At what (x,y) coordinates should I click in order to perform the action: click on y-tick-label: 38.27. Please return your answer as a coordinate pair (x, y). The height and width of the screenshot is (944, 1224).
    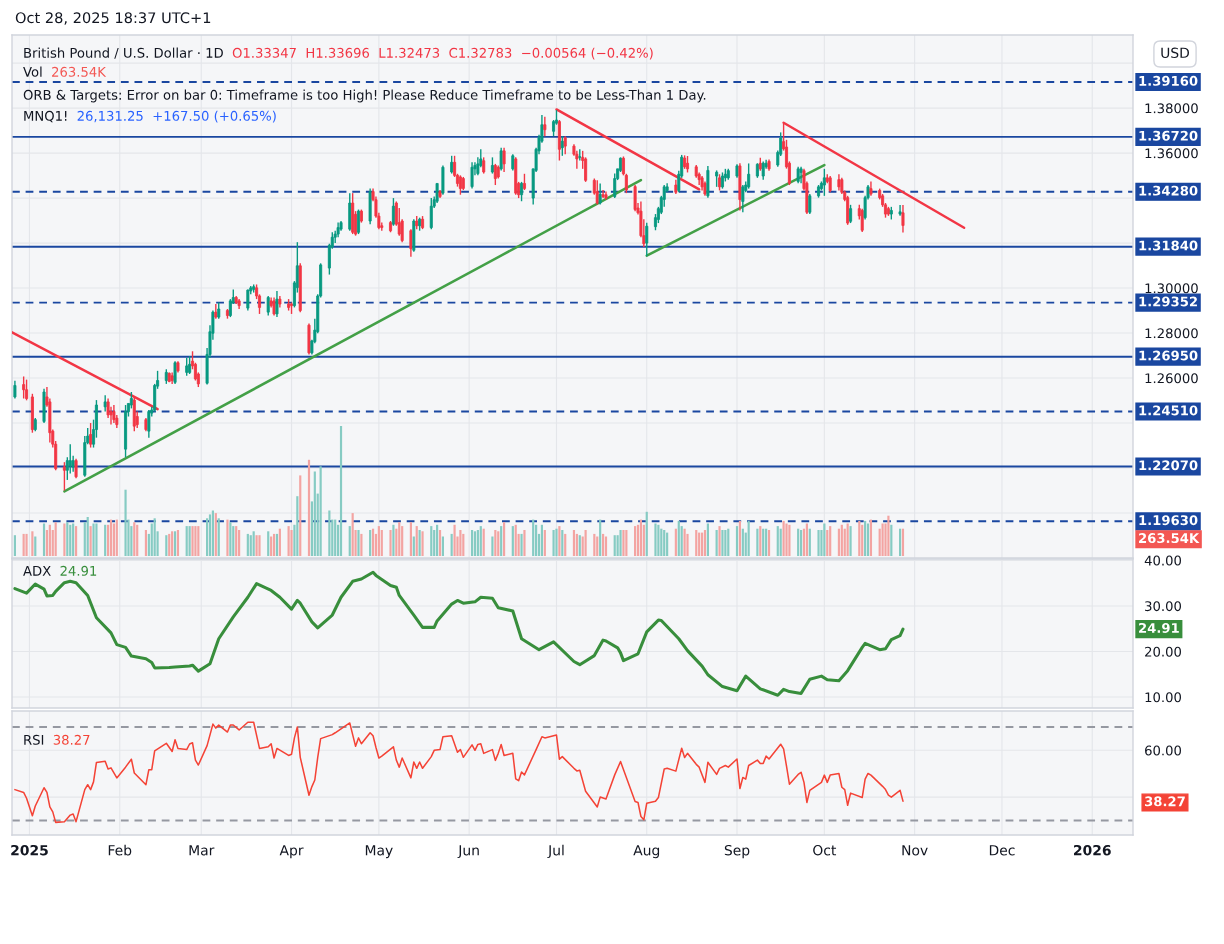
    Looking at the image, I should click on (1164, 801).